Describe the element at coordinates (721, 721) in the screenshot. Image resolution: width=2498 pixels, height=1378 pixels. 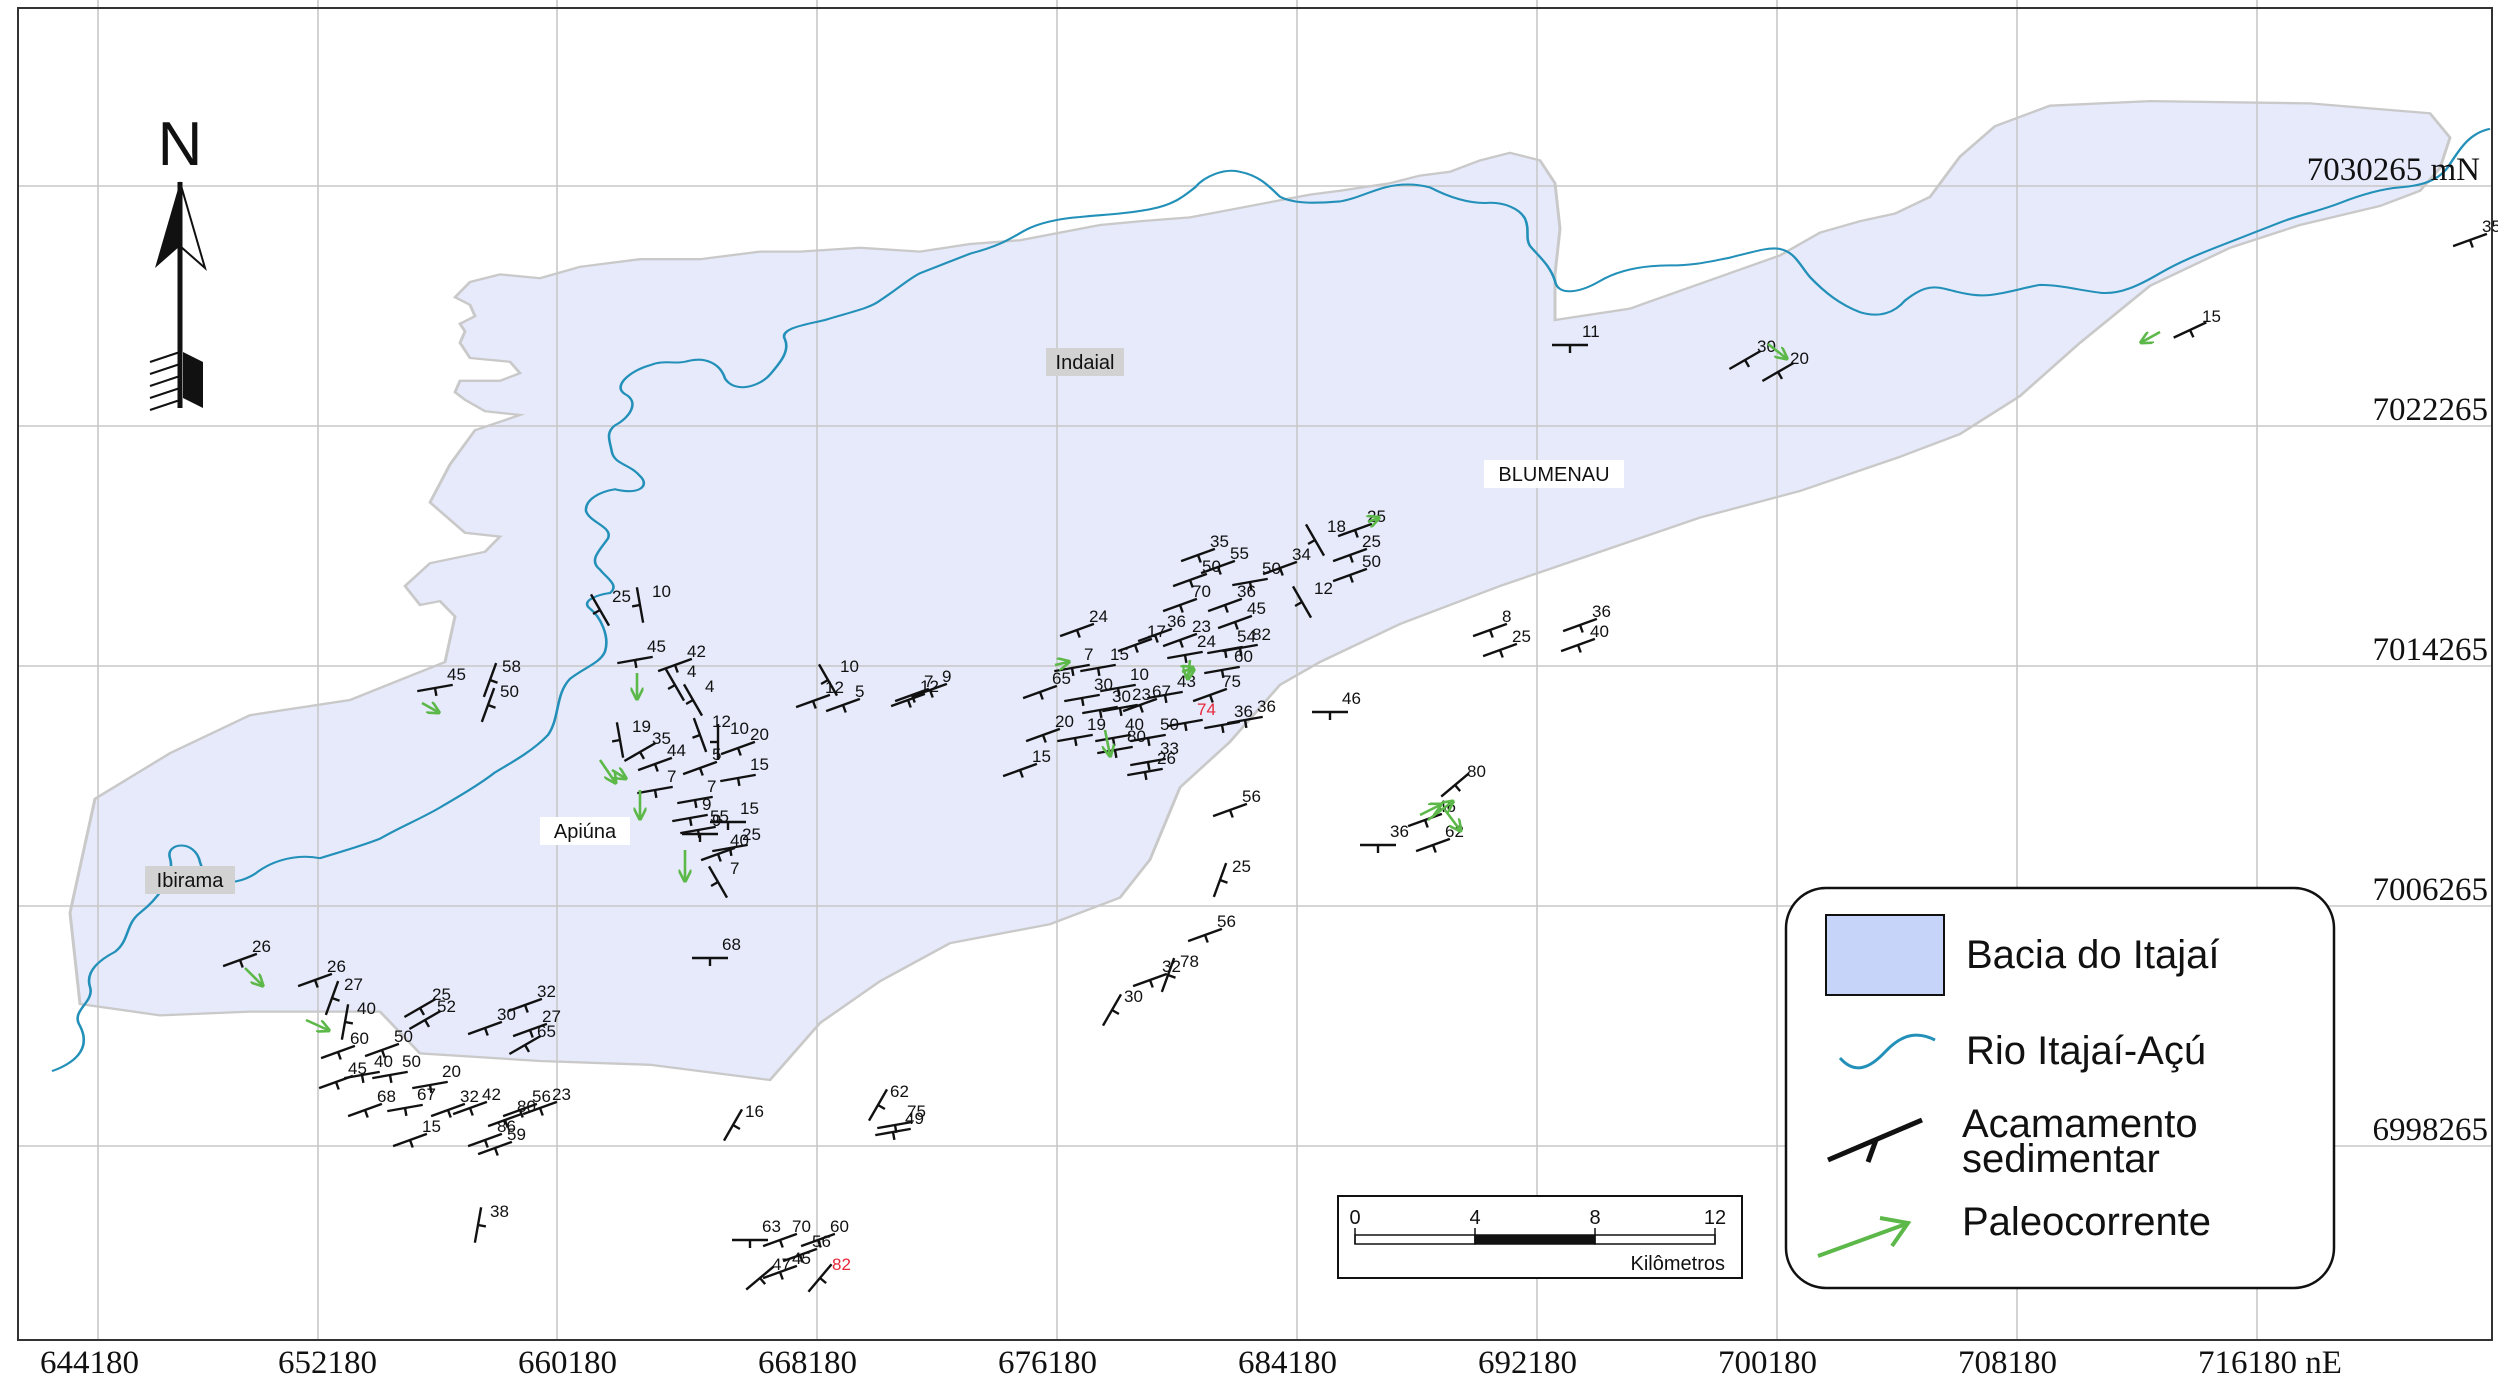
I see `dip-value: 12` at that location.